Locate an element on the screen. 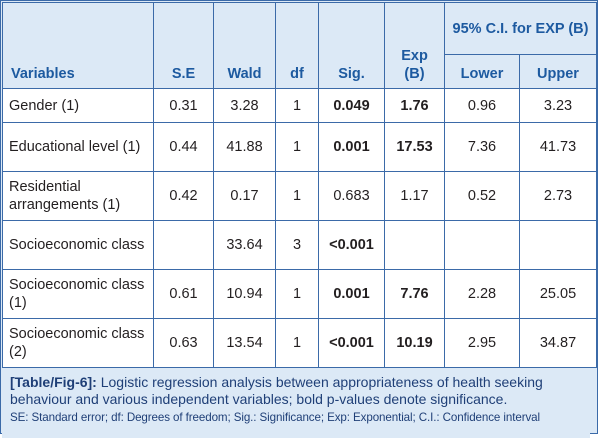 This screenshot has height=438, width=598. cell-se: 0.44 is located at coordinates (183, 147).